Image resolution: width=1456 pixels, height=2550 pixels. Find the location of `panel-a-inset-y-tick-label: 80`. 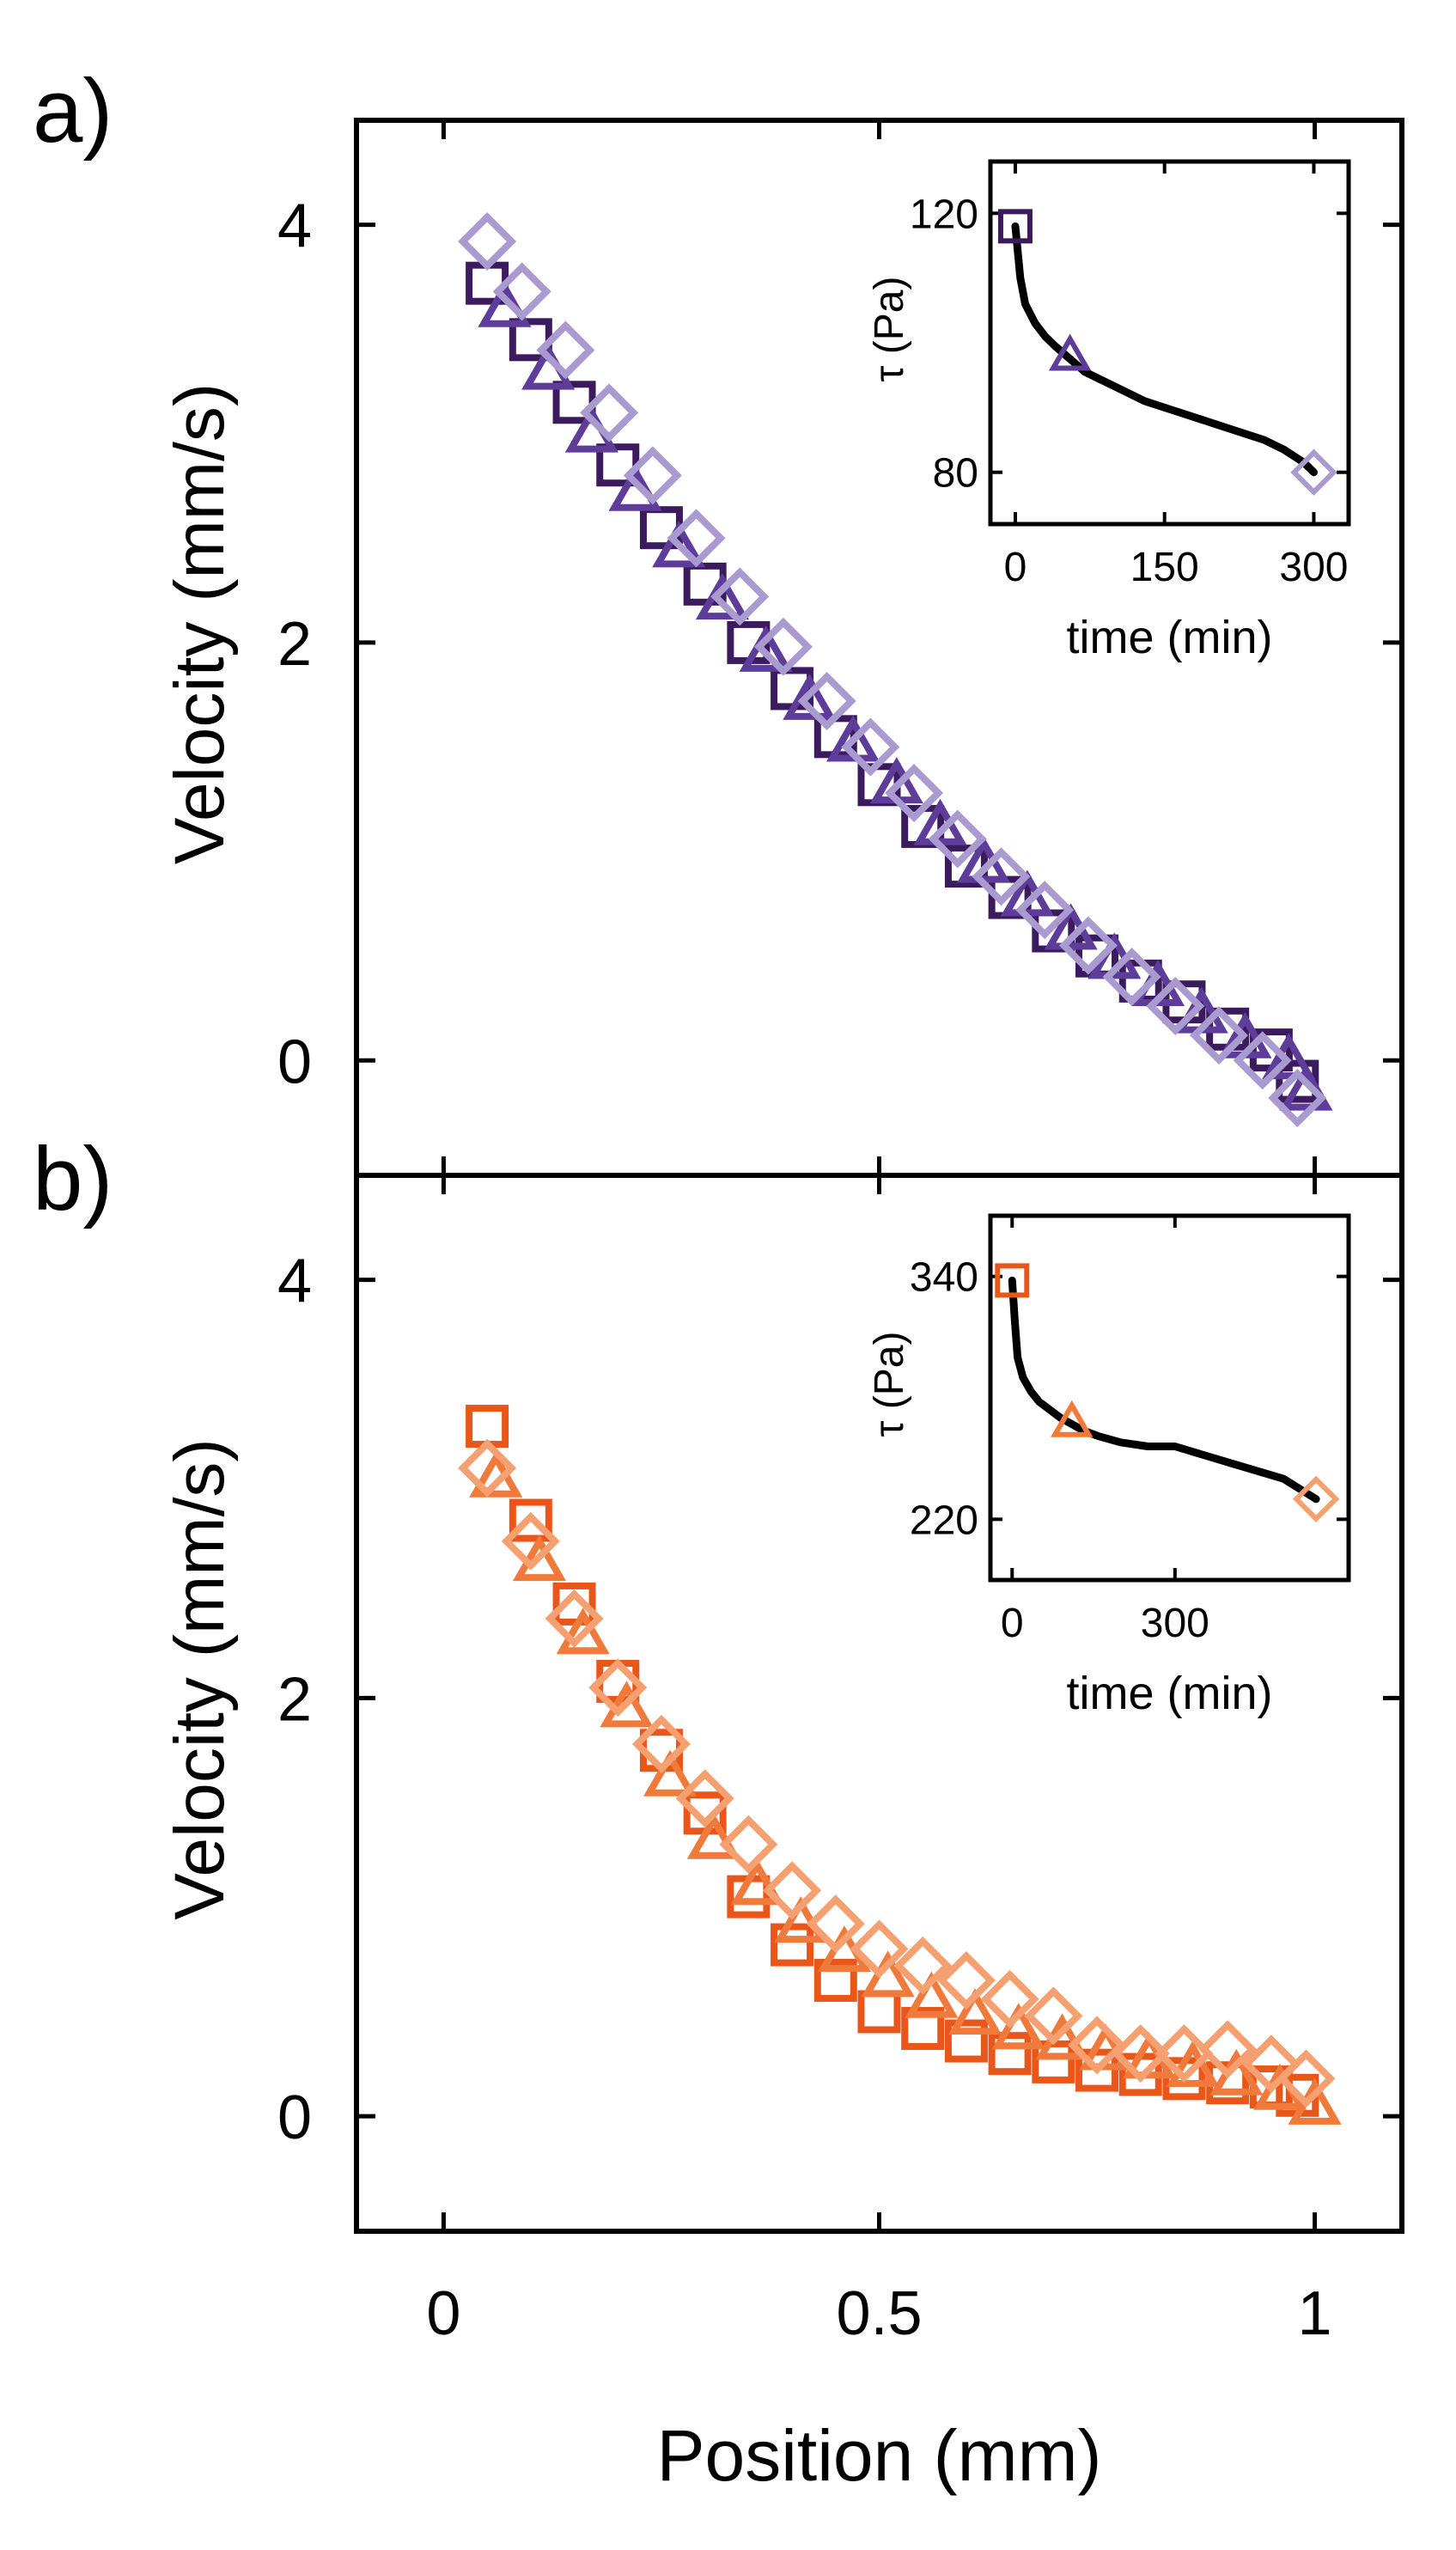

panel-a-inset-y-tick-label: 80 is located at coordinates (955, 474).